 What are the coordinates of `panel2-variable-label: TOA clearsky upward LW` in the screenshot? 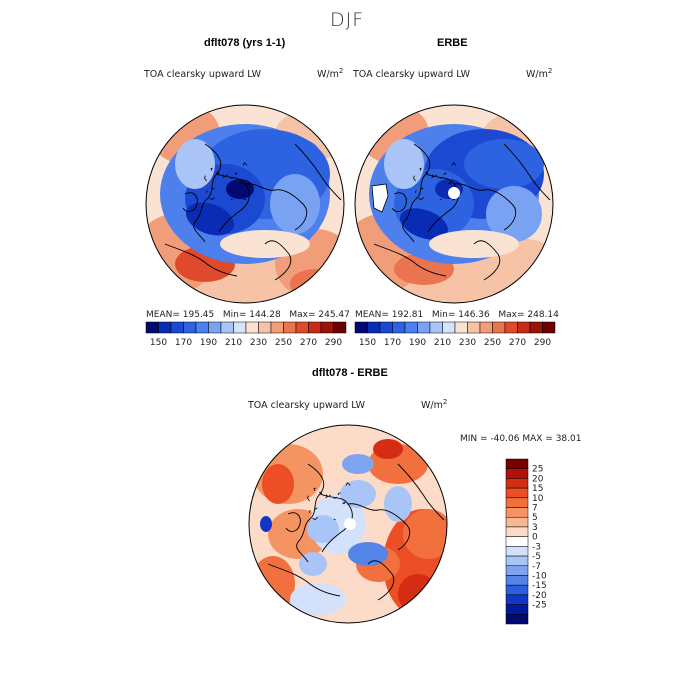 It's located at (412, 74).